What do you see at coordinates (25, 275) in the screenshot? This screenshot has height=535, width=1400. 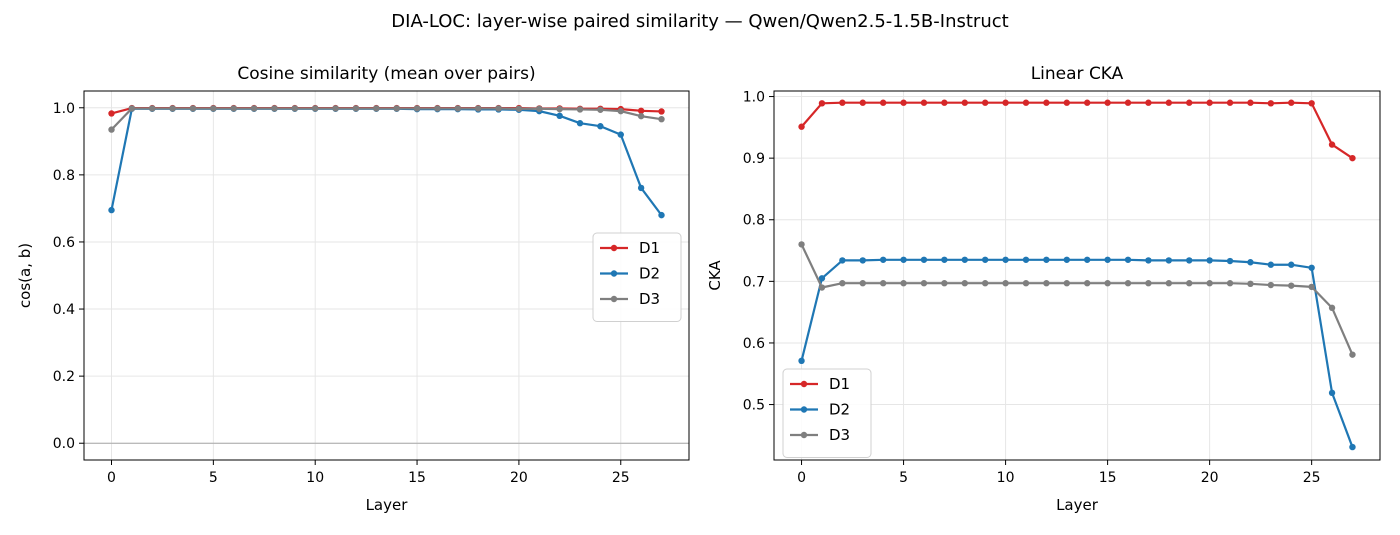 I see `y-axis-label: cos(a, b)` at bounding box center [25, 275].